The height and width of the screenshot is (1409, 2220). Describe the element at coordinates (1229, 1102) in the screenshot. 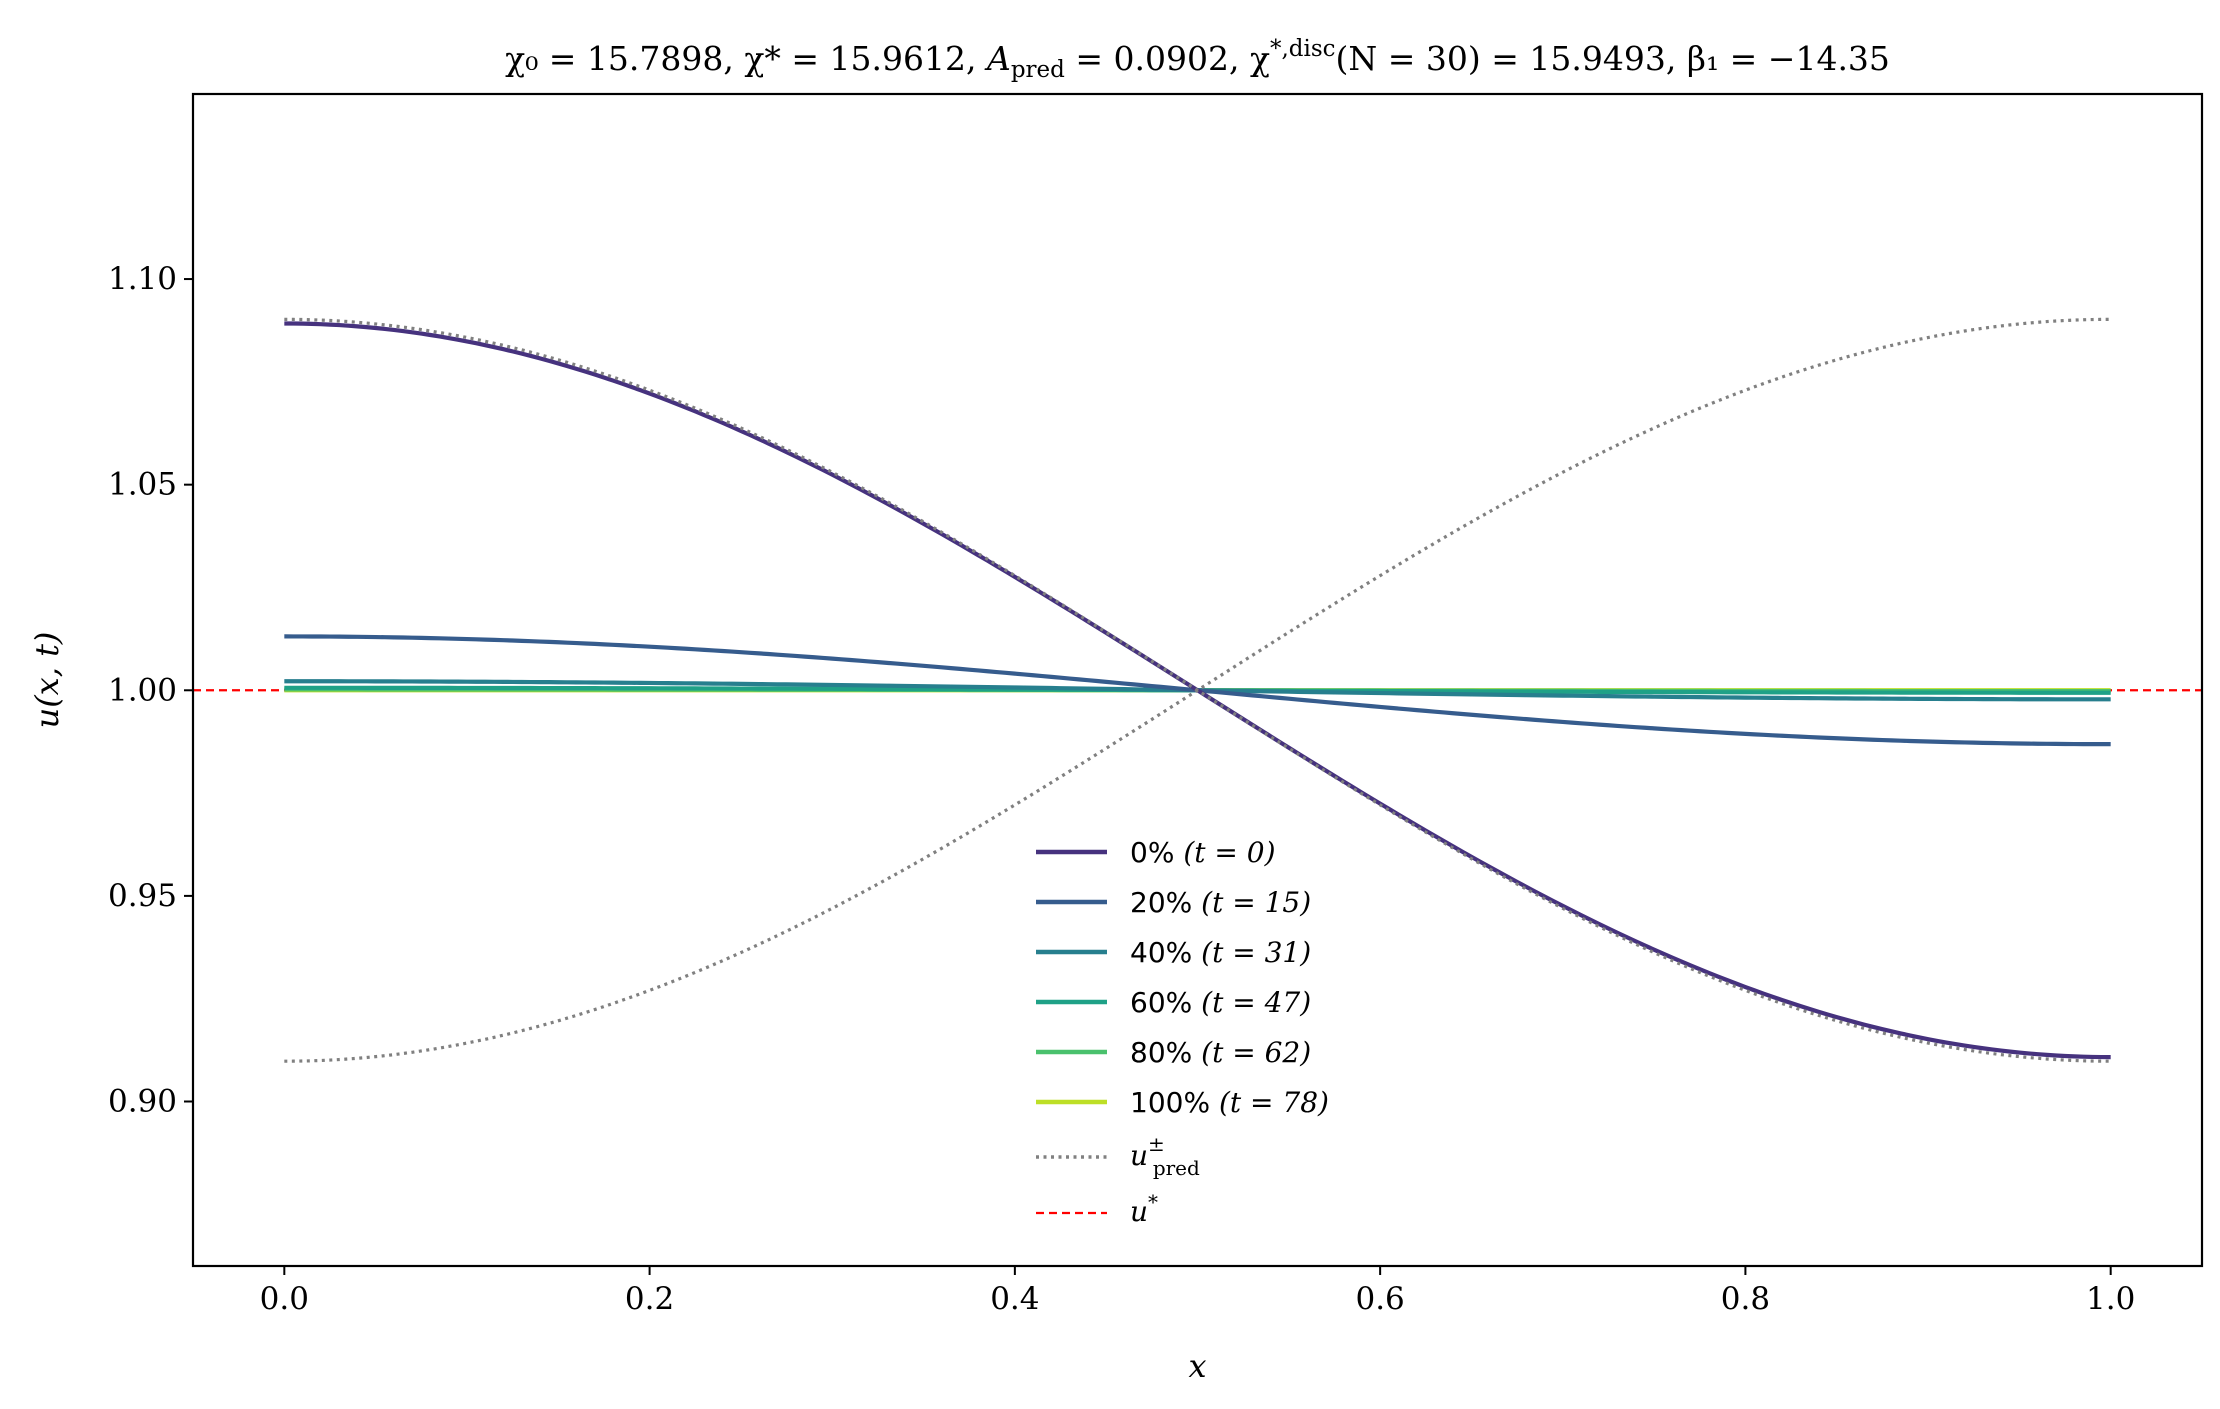

I see `legend-label: 100% (t = 78)` at that location.